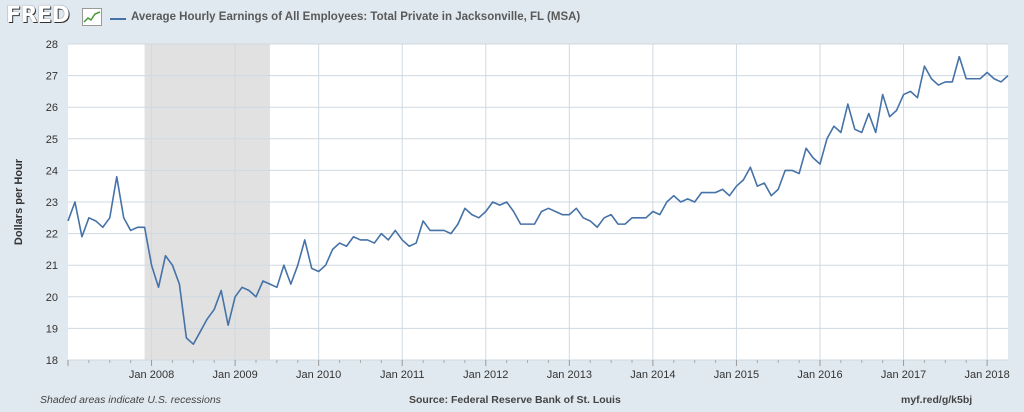 This screenshot has height=412, width=1024. Describe the element at coordinates (937, 400) in the screenshot. I see `short-url-link: myf.red/g/k5bj` at that location.